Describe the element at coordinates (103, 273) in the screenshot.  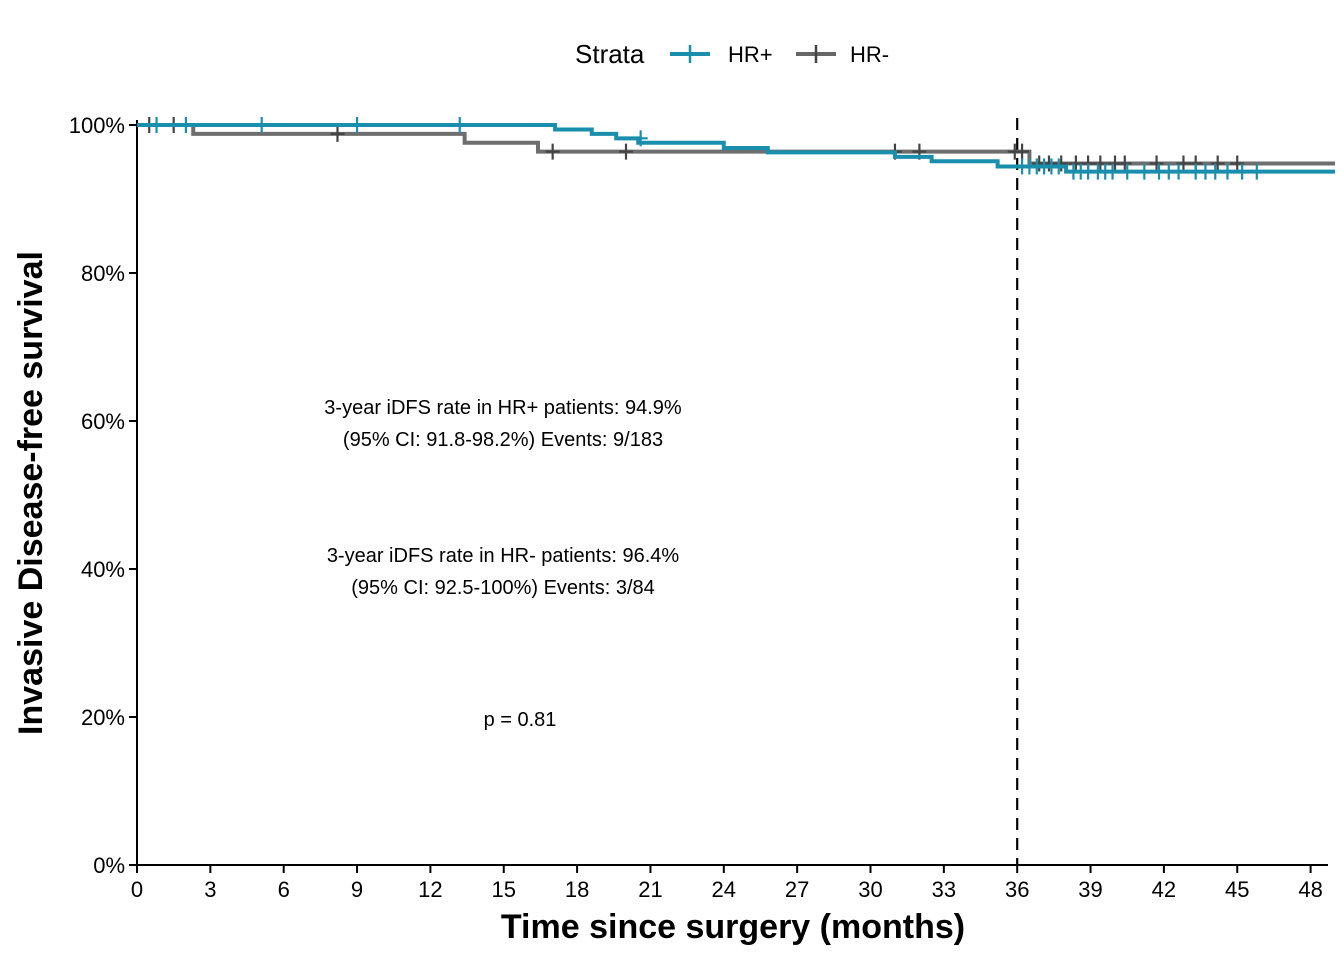
I see `y-tick-label: 80%` at that location.